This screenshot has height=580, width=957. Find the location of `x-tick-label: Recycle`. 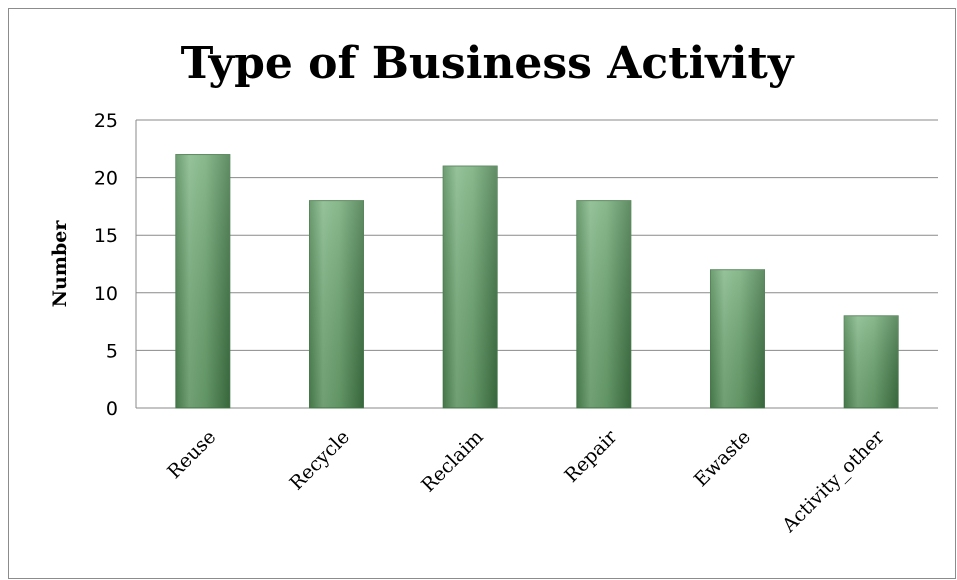

x-tick-label: Recycle is located at coordinates (320, 460).